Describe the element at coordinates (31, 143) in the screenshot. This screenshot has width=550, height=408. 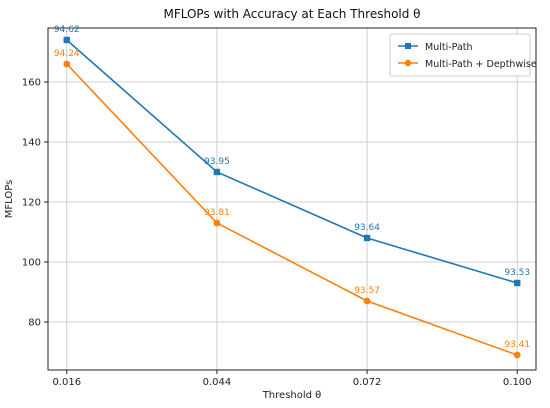
I see `y-tick-label: 140` at that location.